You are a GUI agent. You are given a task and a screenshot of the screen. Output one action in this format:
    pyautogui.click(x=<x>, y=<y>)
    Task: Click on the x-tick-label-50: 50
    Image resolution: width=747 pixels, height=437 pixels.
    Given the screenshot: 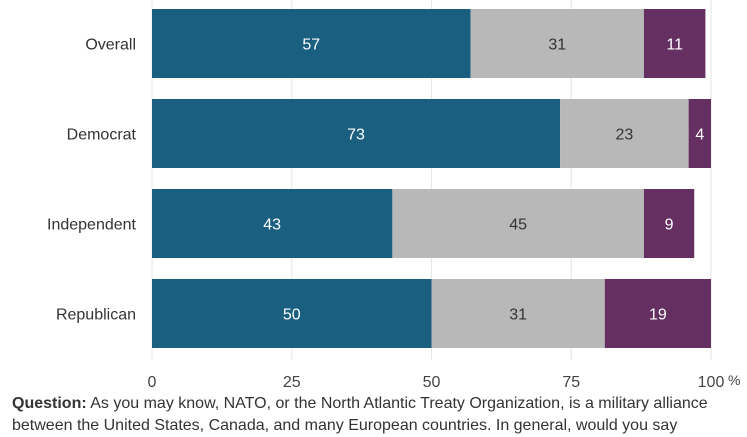 What is the action you would take?
    pyautogui.click(x=432, y=382)
    